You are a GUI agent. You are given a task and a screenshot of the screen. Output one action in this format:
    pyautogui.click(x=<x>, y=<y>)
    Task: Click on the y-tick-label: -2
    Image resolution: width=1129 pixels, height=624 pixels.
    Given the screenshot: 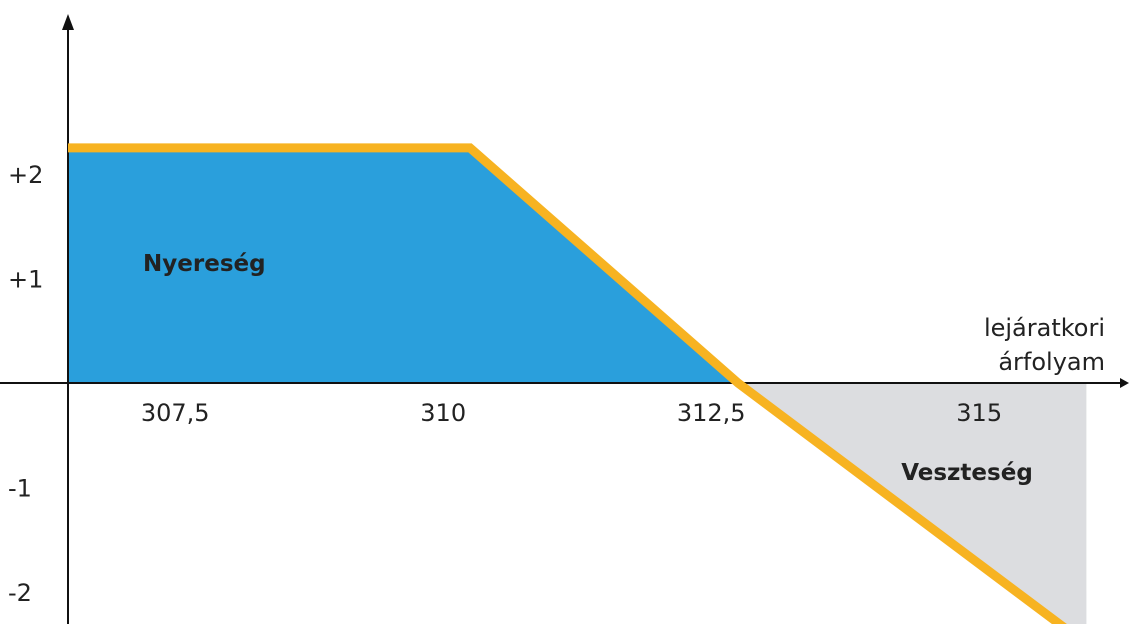 What is the action you would take?
    pyautogui.click(x=20, y=593)
    